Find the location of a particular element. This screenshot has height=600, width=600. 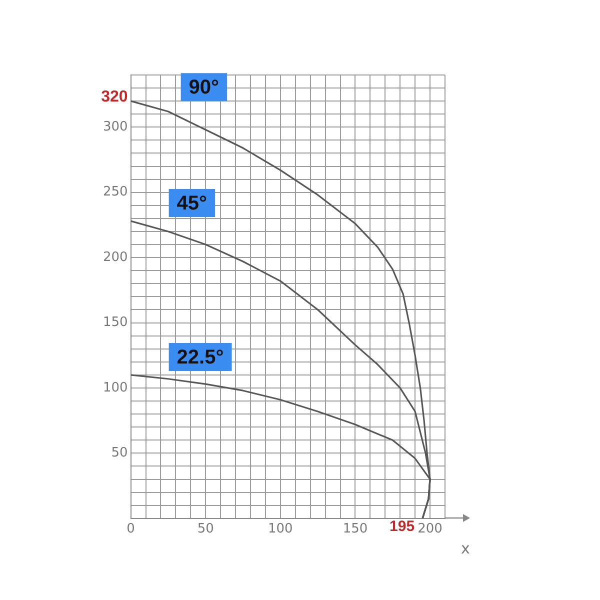

series-label: 90° is located at coordinates (204, 87).